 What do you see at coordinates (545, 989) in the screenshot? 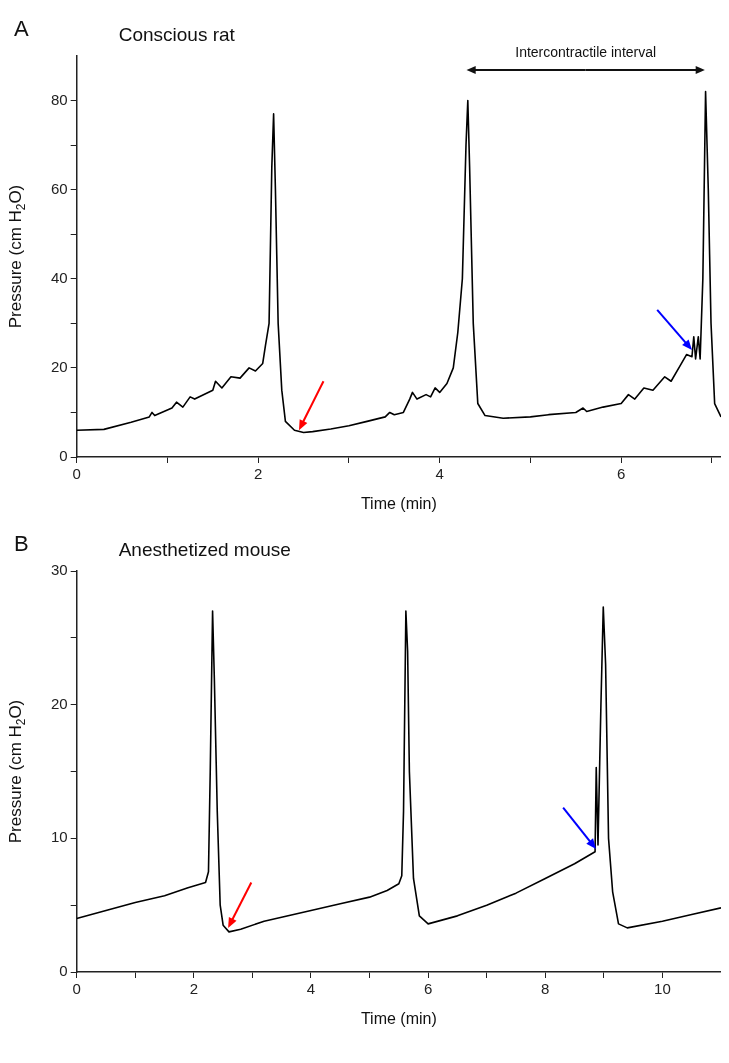
I see `x-tick-label: 8` at bounding box center [545, 989].